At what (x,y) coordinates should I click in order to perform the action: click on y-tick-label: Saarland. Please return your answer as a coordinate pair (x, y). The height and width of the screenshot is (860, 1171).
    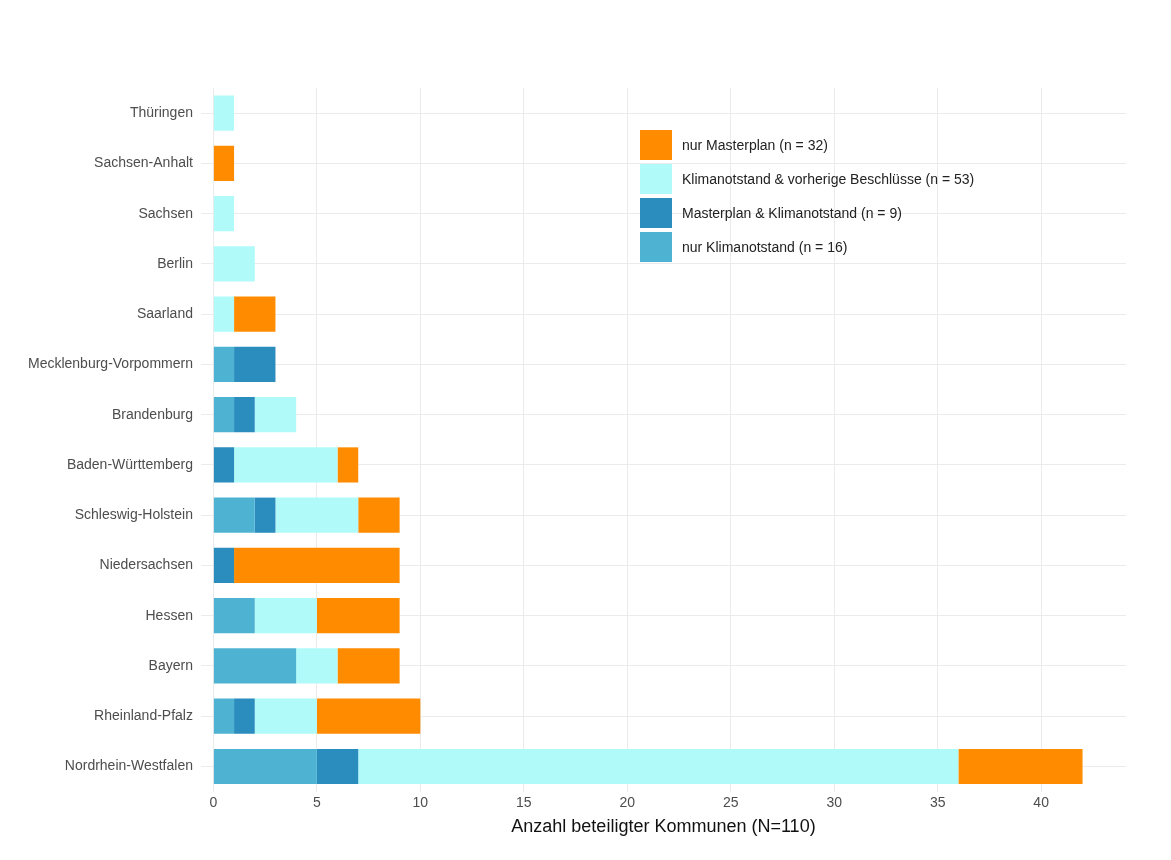
    Looking at the image, I should click on (164, 313).